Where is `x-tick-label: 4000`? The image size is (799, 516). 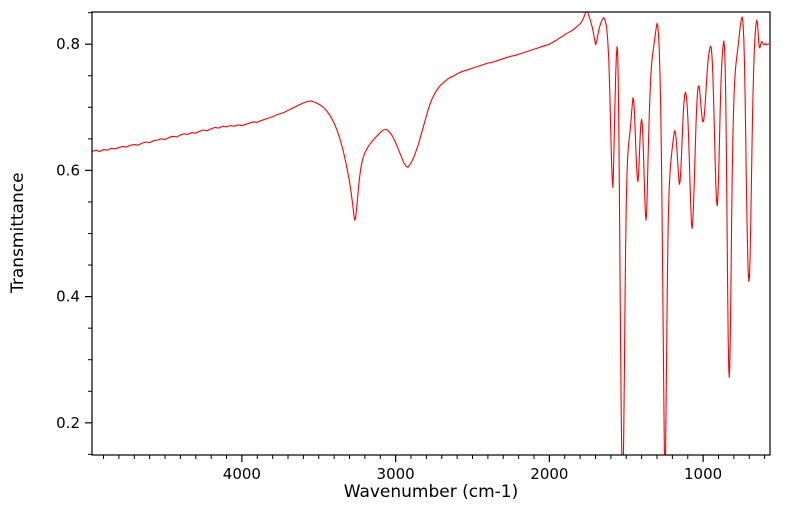
x-tick-label: 4000 is located at coordinates (242, 474).